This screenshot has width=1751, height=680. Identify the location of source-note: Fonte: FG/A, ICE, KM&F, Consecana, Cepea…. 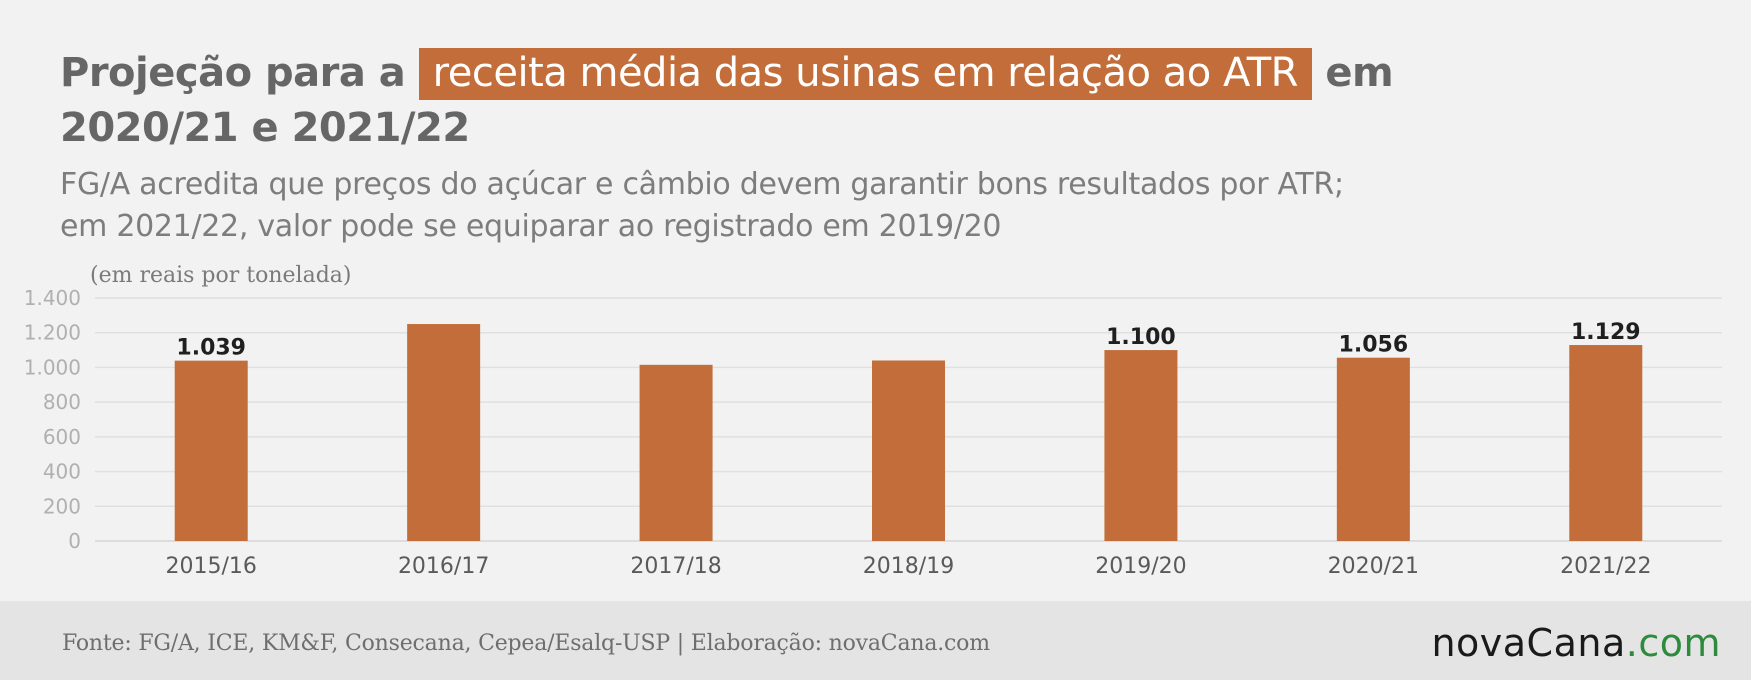
(526, 643).